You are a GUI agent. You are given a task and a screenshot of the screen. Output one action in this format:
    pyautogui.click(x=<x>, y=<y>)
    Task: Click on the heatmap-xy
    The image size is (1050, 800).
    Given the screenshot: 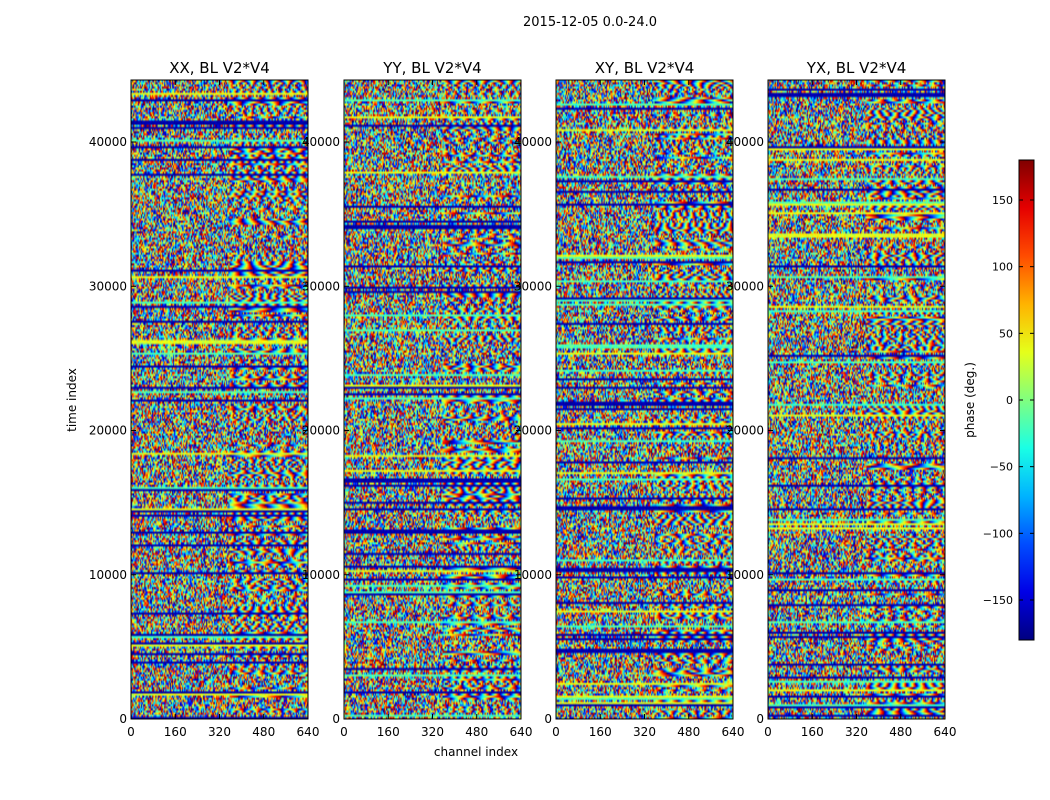 What is the action you would take?
    pyautogui.click(x=644, y=399)
    